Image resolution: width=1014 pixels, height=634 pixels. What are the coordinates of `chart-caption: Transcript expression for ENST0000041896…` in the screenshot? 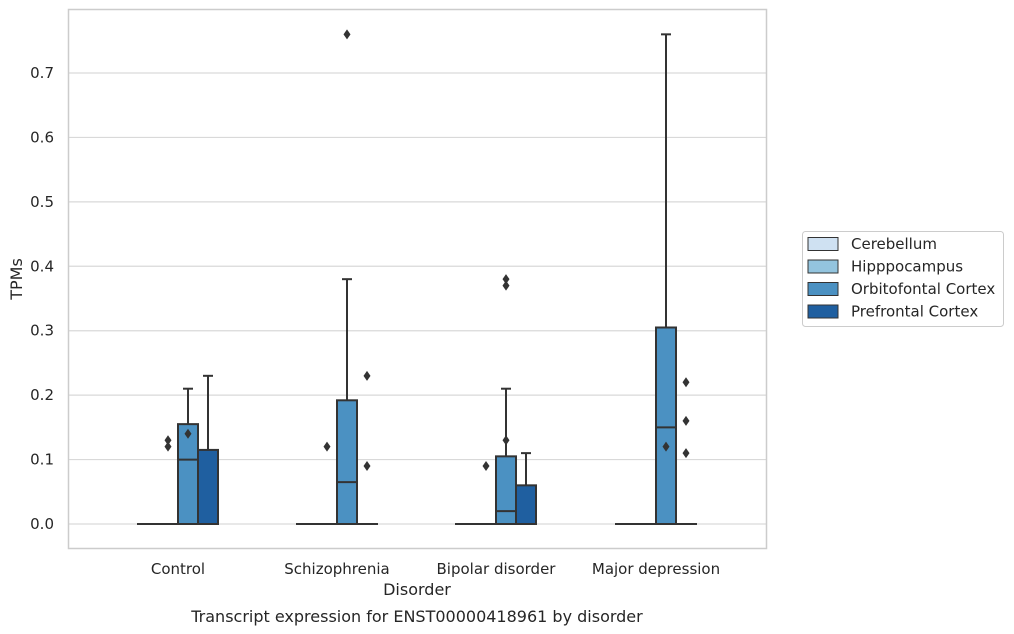 It's located at (416, 616).